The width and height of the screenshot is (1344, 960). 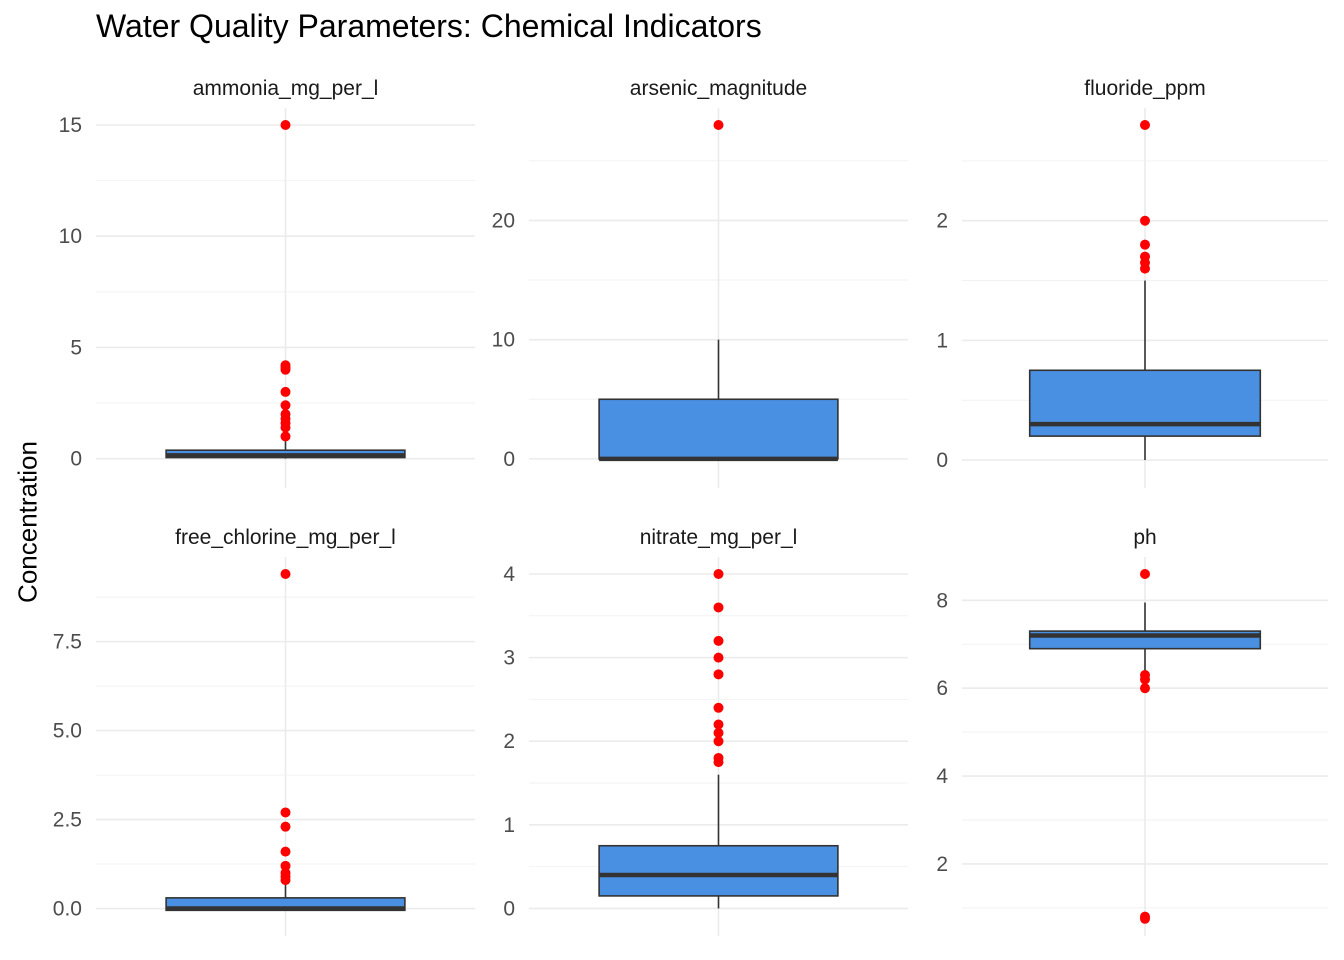 What do you see at coordinates (700, 282) in the screenshot?
I see `facet-arsenic_magnitude: arsenic_magnitude 0 10 20` at bounding box center [700, 282].